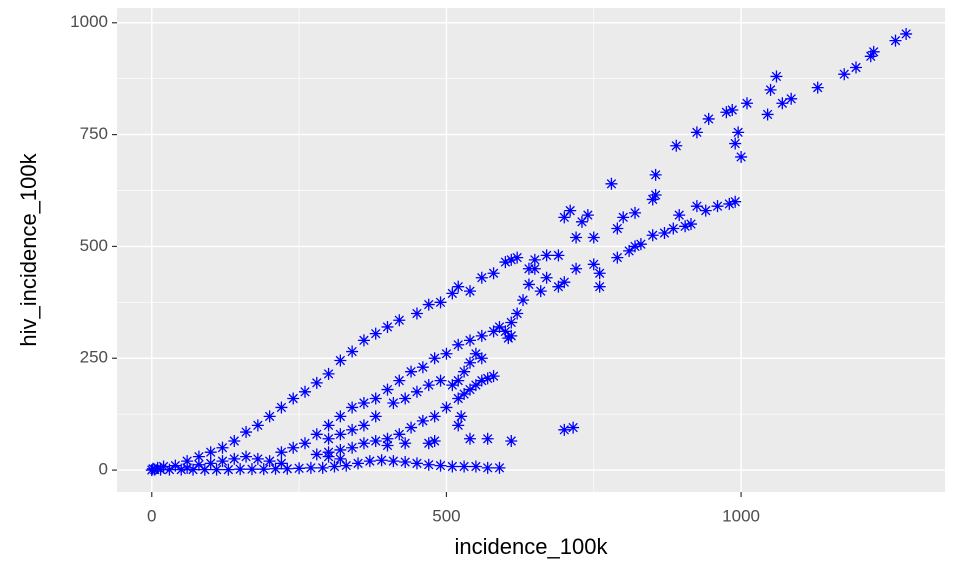 The image size is (960, 581). What do you see at coordinates (151, 515) in the screenshot?
I see `x-tick-label: 0` at bounding box center [151, 515].